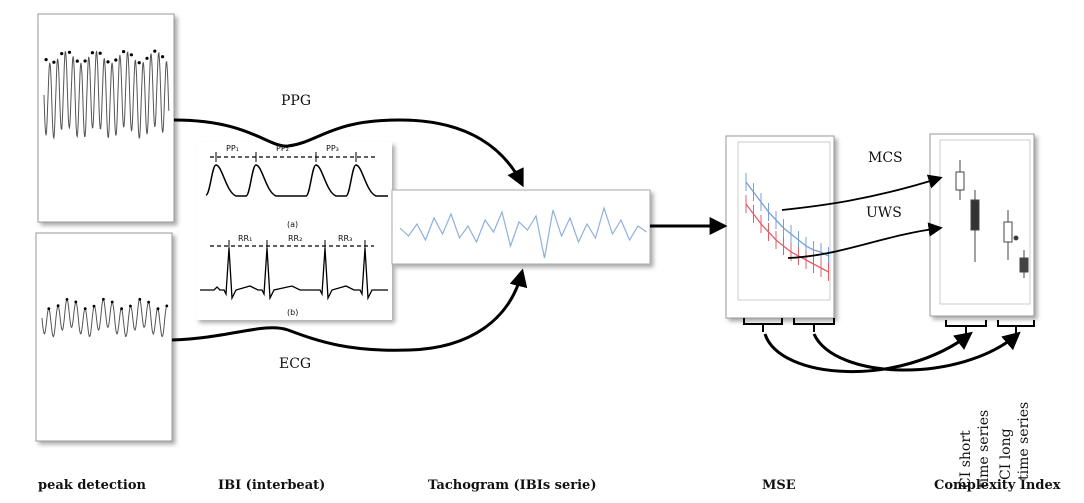 The width and height of the screenshot is (1084, 503). What do you see at coordinates (916, 351) in the screenshot?
I see `long-curve-arrow` at bounding box center [916, 351].